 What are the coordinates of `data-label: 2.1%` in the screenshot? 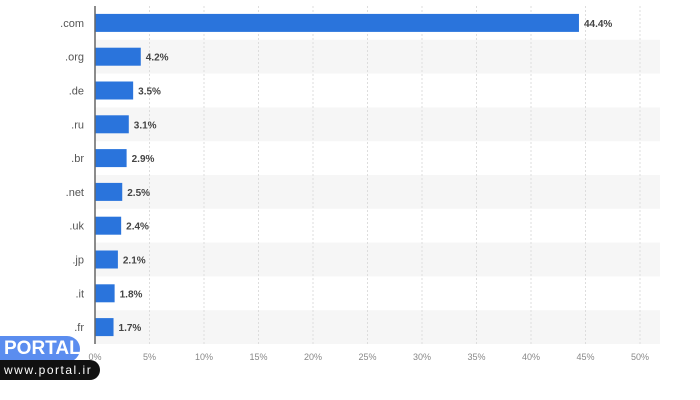 It's located at (134, 261).